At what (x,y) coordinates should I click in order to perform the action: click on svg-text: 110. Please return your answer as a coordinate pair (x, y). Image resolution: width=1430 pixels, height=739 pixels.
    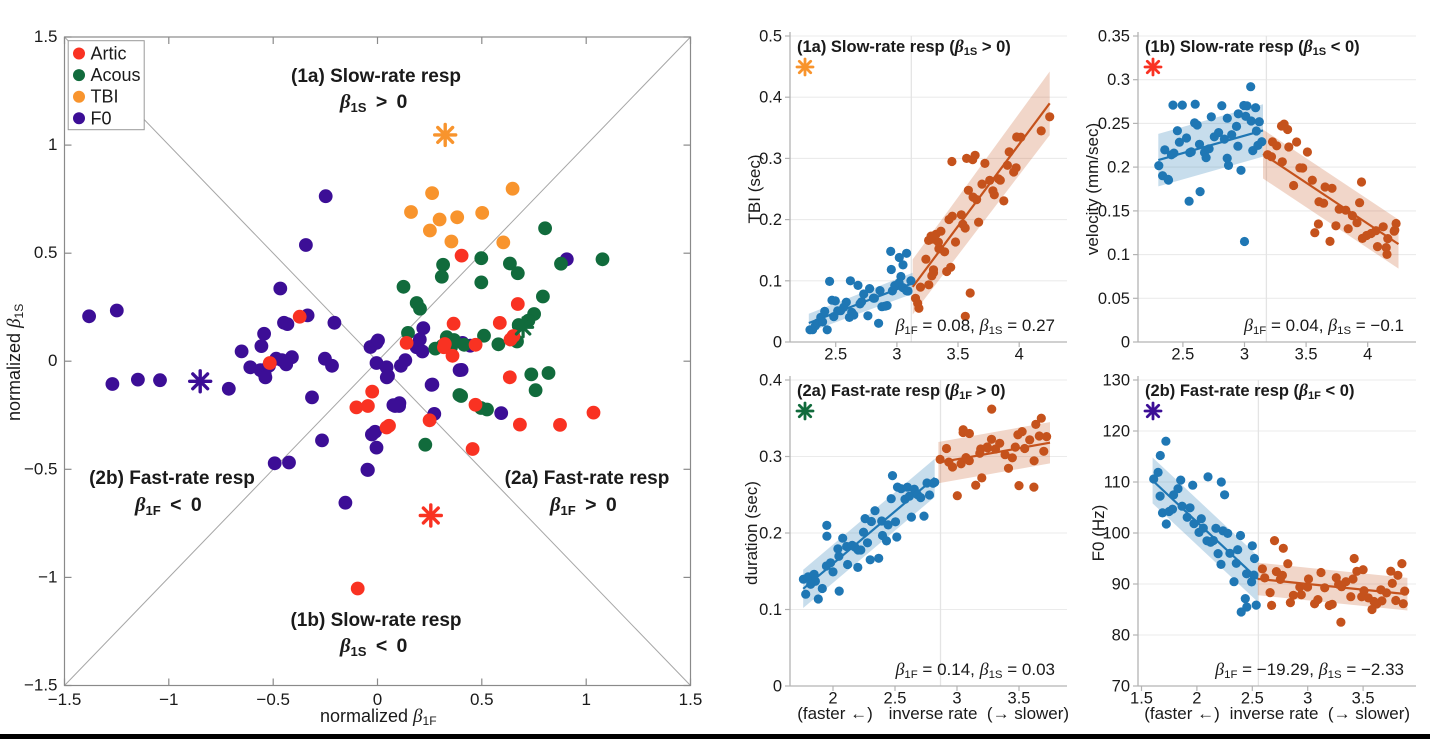
    Looking at the image, I should click on (1117, 483).